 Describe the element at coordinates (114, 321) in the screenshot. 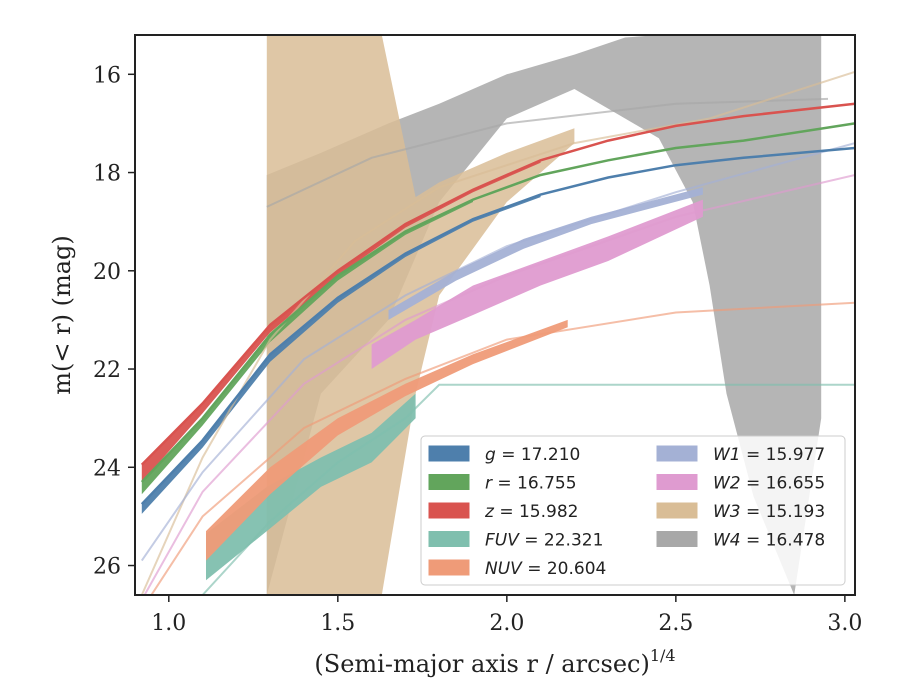

I see `y-axis: 16 18 20 22 24 26` at that location.